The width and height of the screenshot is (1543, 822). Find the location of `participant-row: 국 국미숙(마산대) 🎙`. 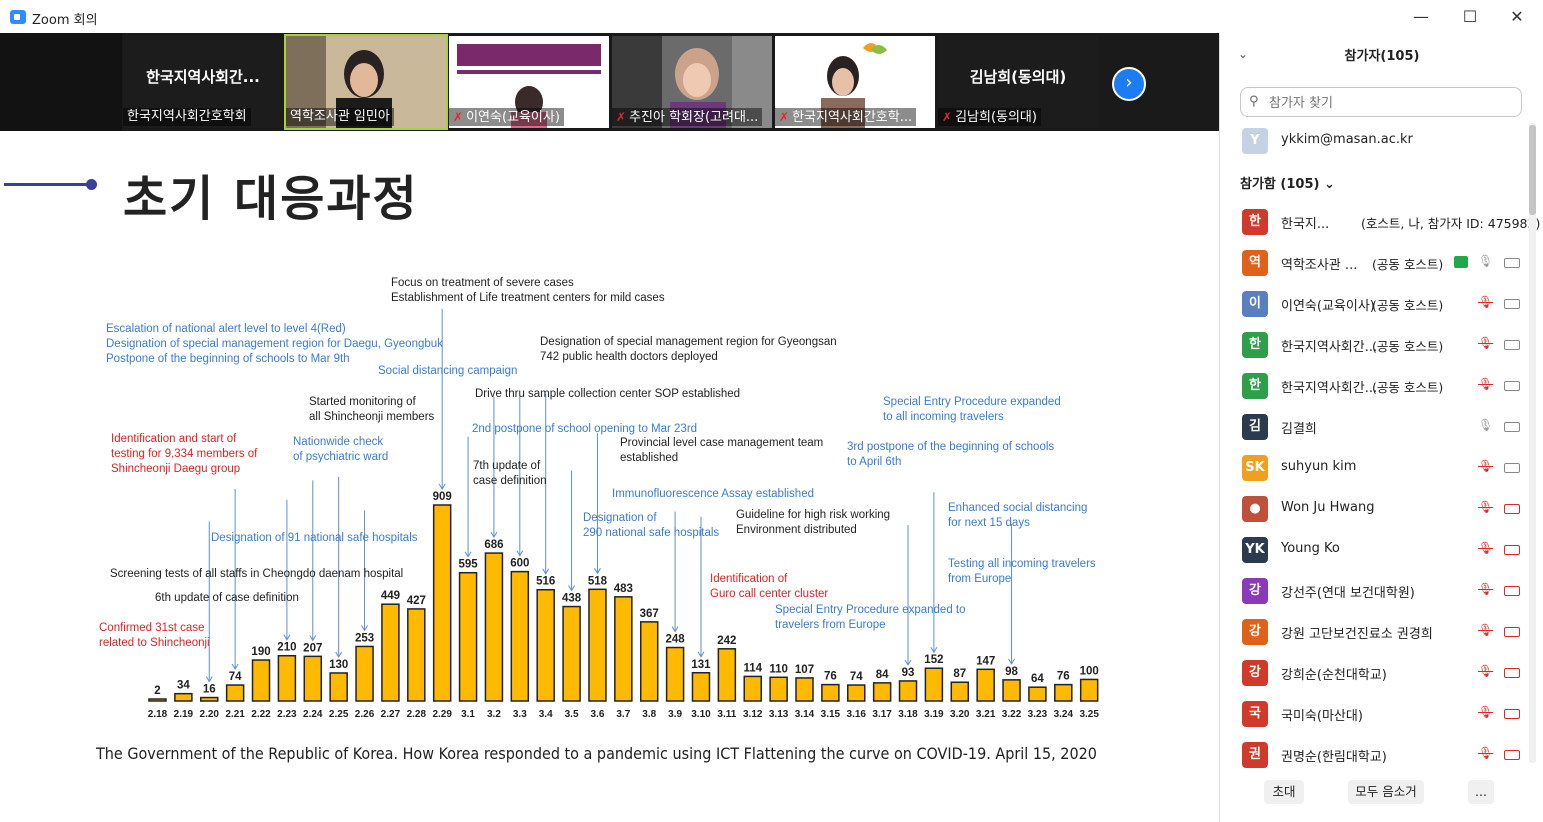

participant-row: 국 국미숙(마산대) 🎙 is located at coordinates (1385, 714).